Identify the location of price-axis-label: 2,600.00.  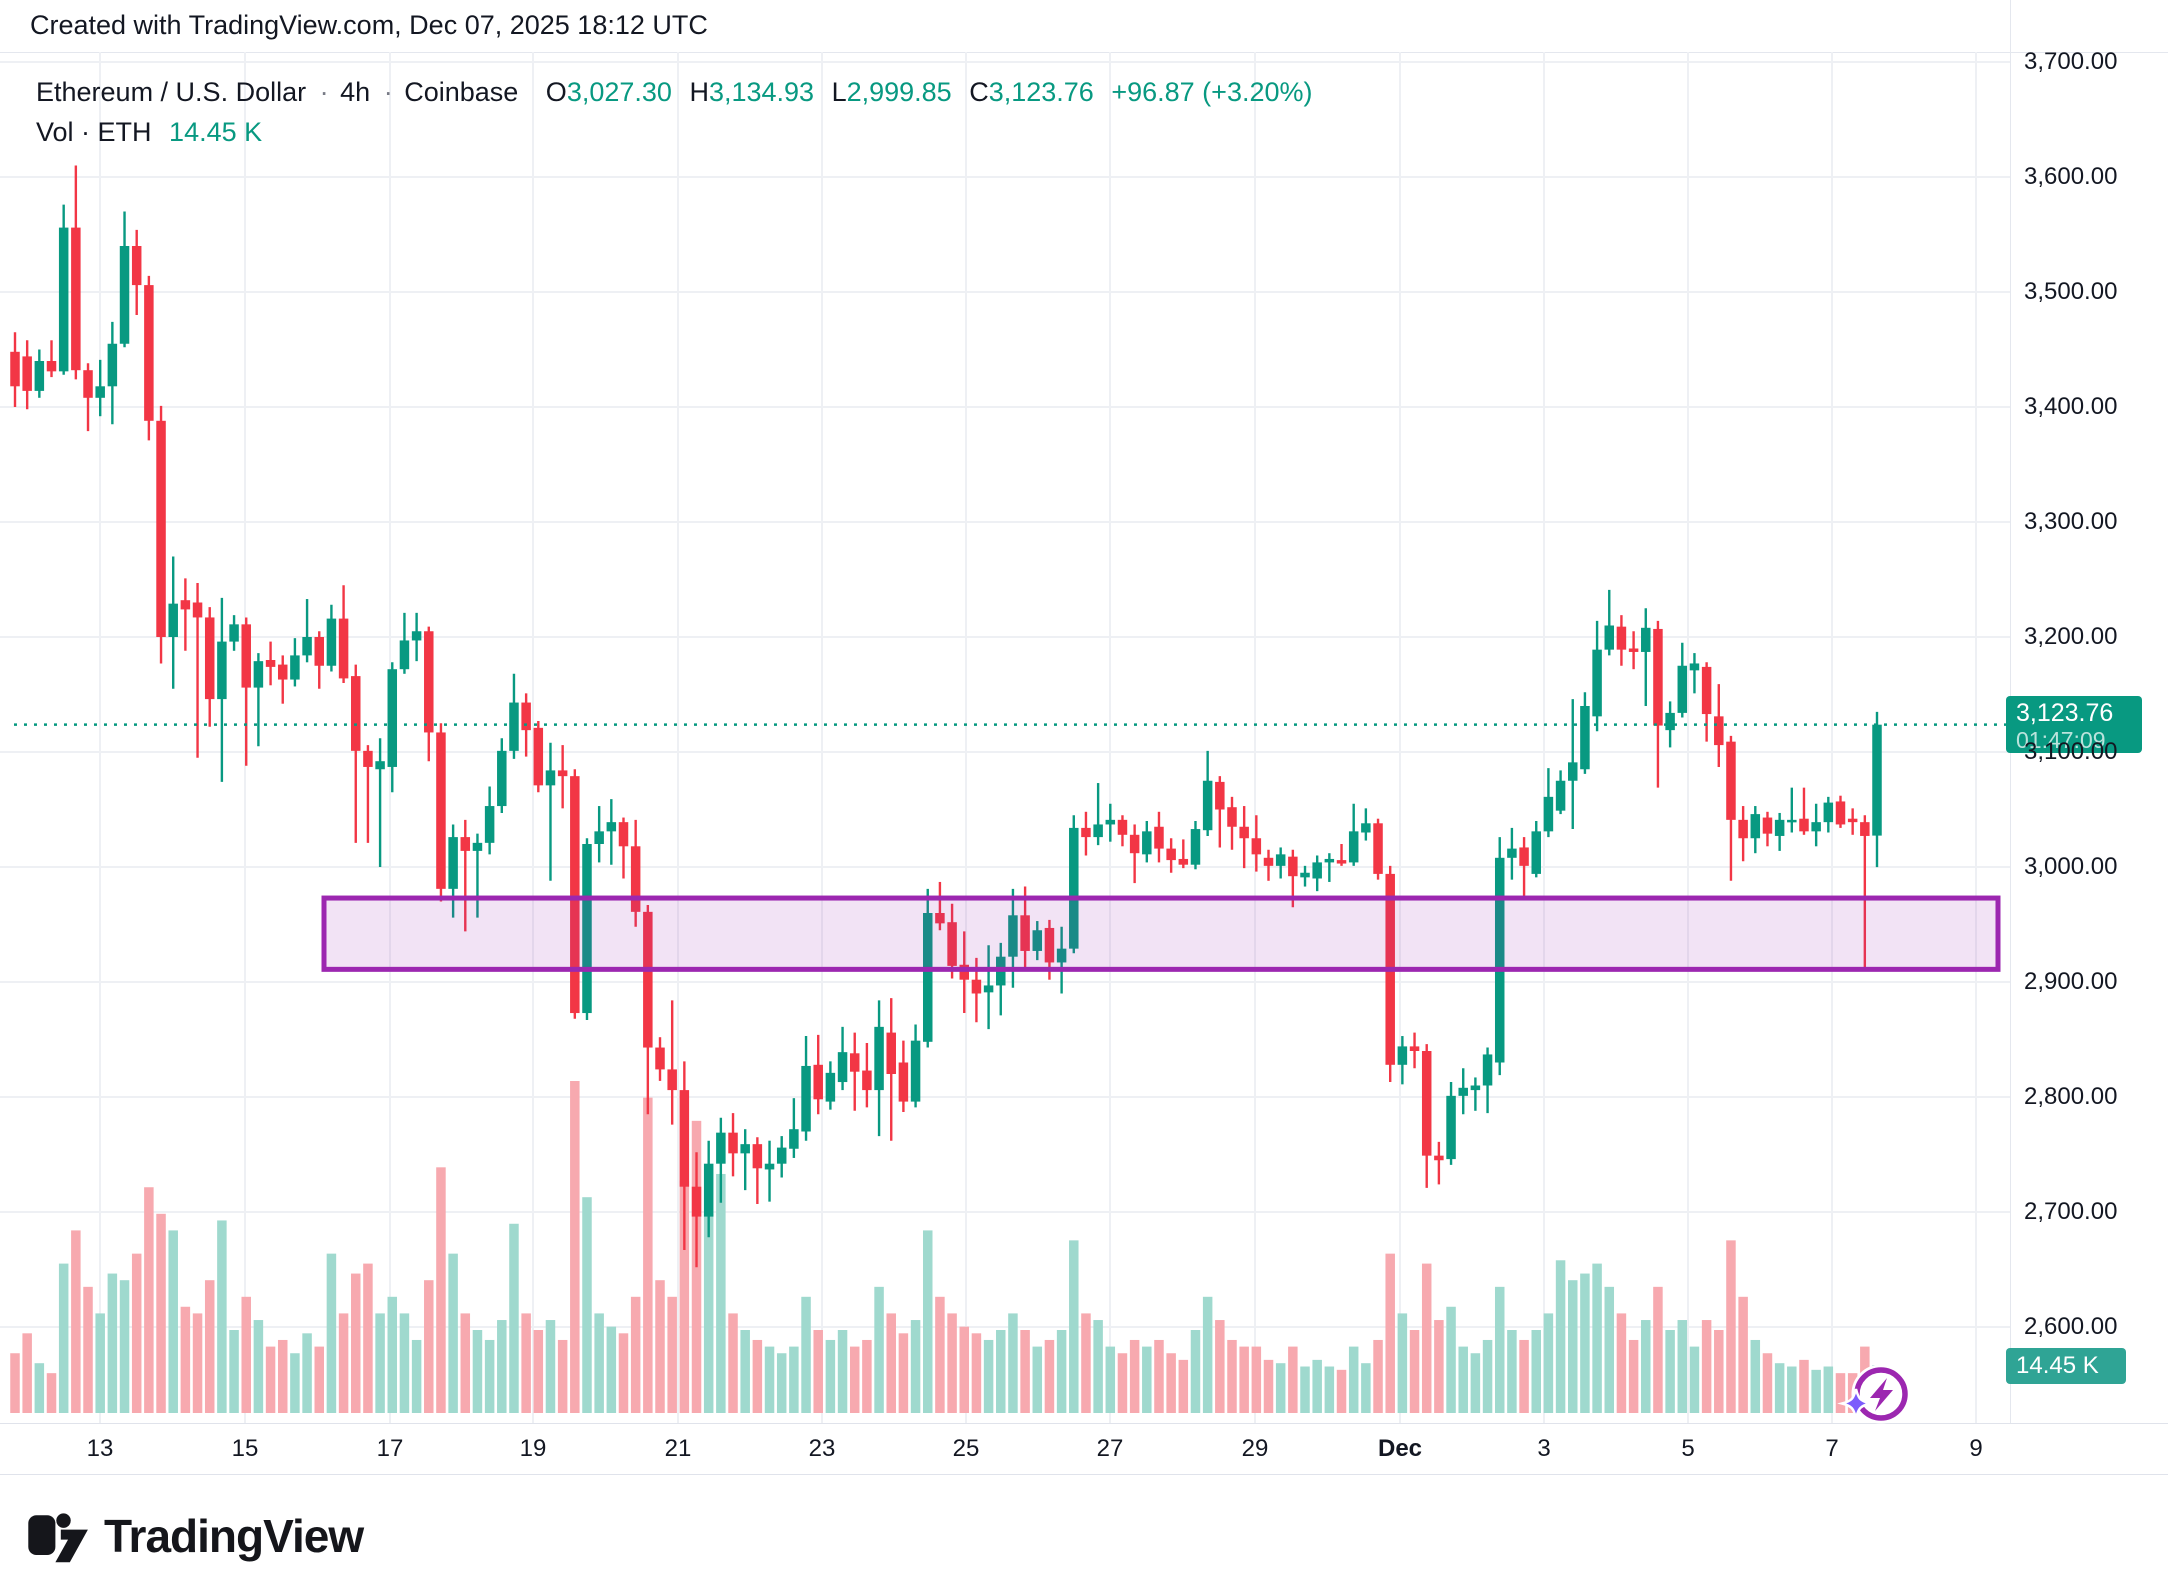
(2071, 1326).